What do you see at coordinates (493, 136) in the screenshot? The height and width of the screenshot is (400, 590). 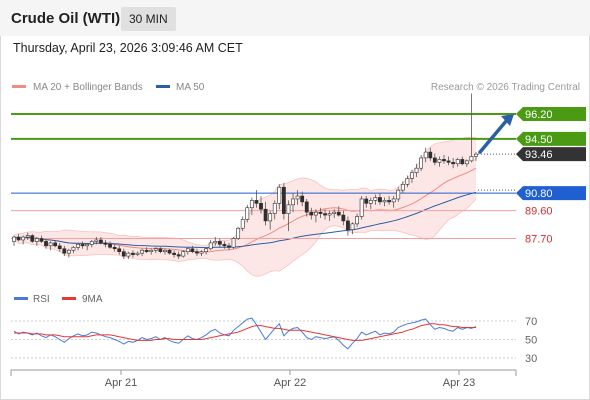 I see `forecast-arrow-shaft` at bounding box center [493, 136].